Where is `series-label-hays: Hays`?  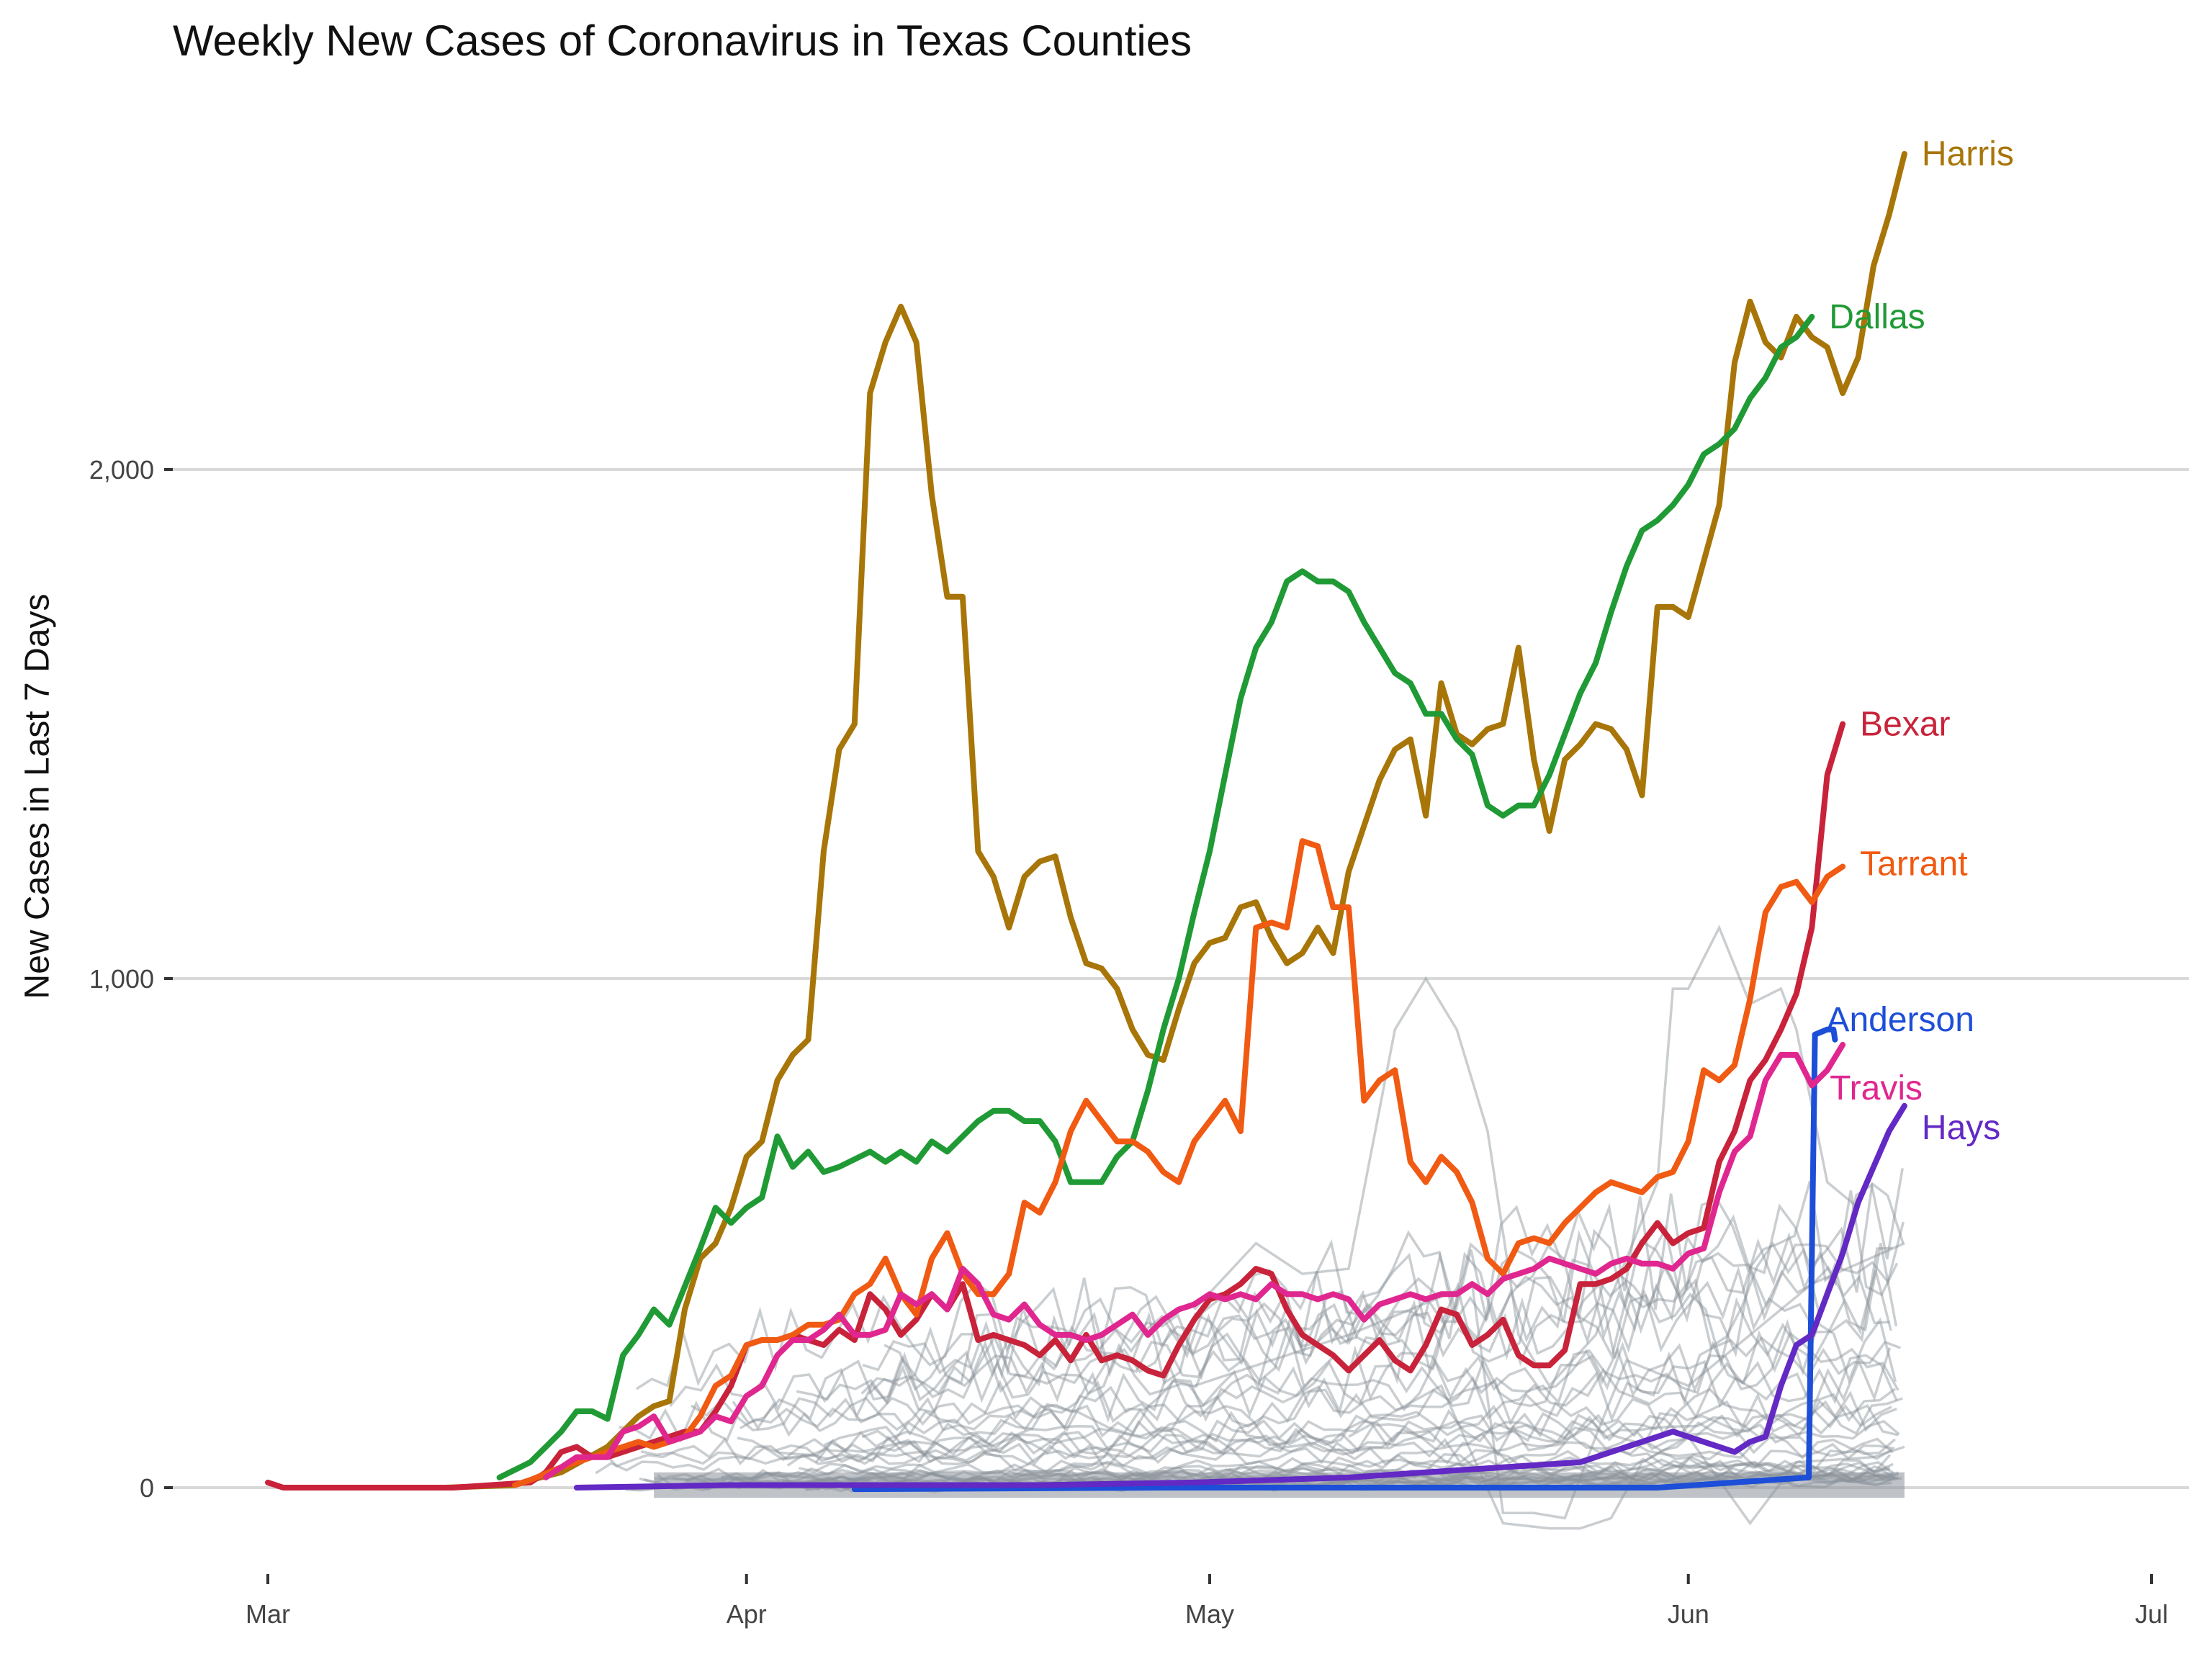 series-label-hays: Hays is located at coordinates (1961, 1128).